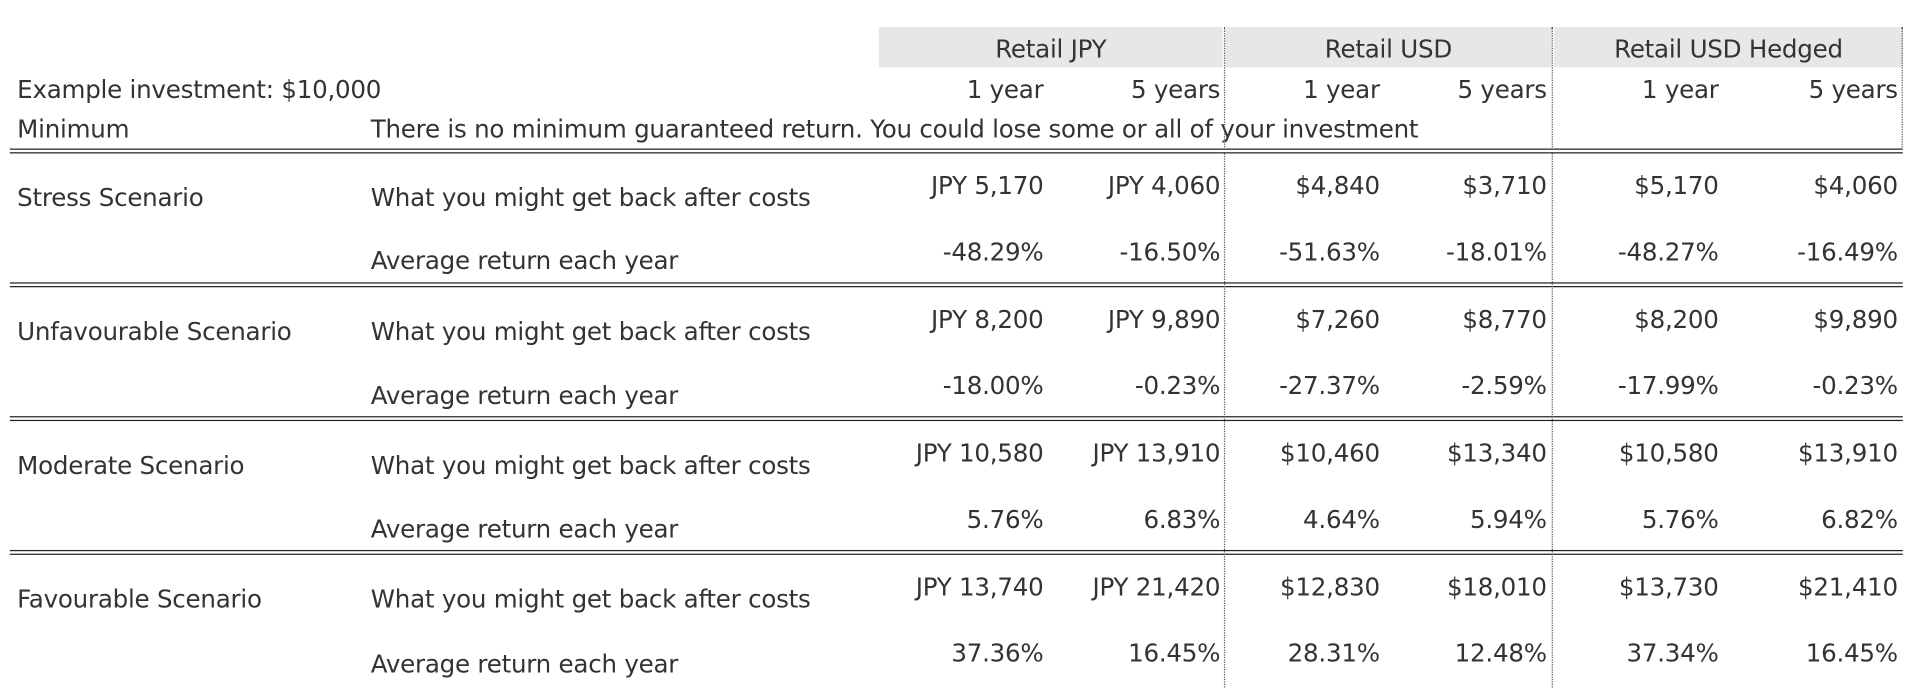 This screenshot has height=699, width=1920. What do you see at coordinates (1855, 185) in the screenshot?
I see `cell-value: $4,060` at bounding box center [1855, 185].